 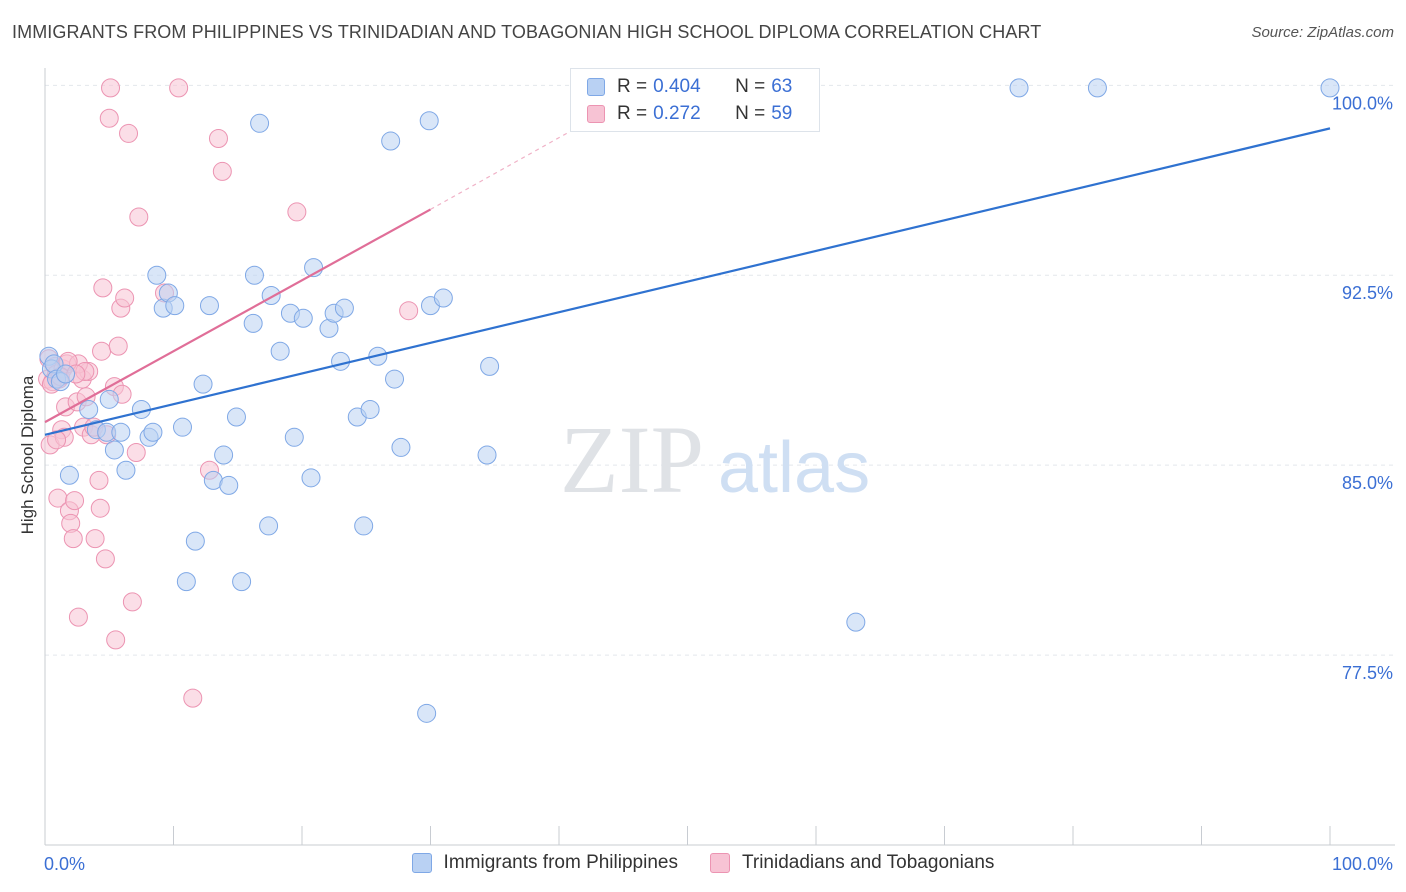 What do you see at coordinates (1367, 483) in the screenshot?
I see `y-tick-label: 85.0%` at bounding box center [1367, 483].